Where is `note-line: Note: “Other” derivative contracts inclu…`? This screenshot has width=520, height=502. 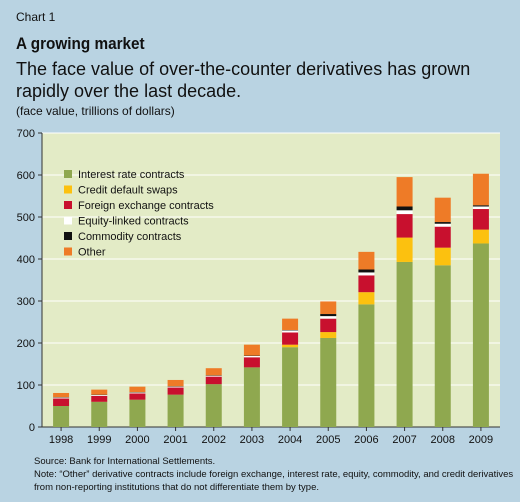 note-line: Note: “Other” derivative contracts inclu… is located at coordinates (274, 481).